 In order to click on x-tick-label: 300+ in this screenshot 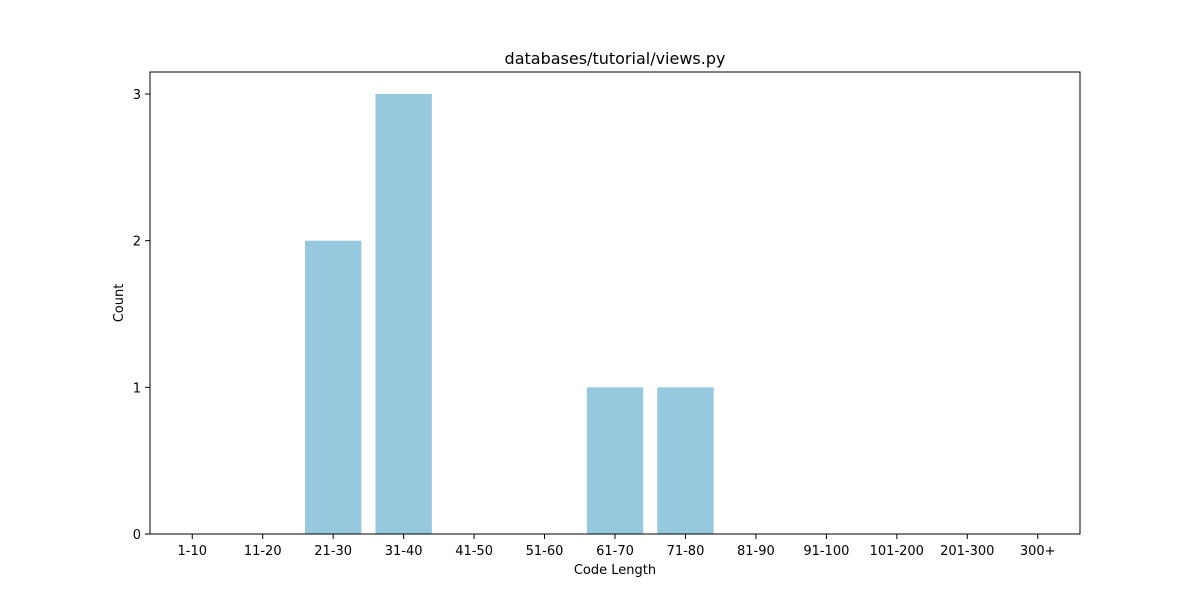, I will do `click(1038, 551)`.